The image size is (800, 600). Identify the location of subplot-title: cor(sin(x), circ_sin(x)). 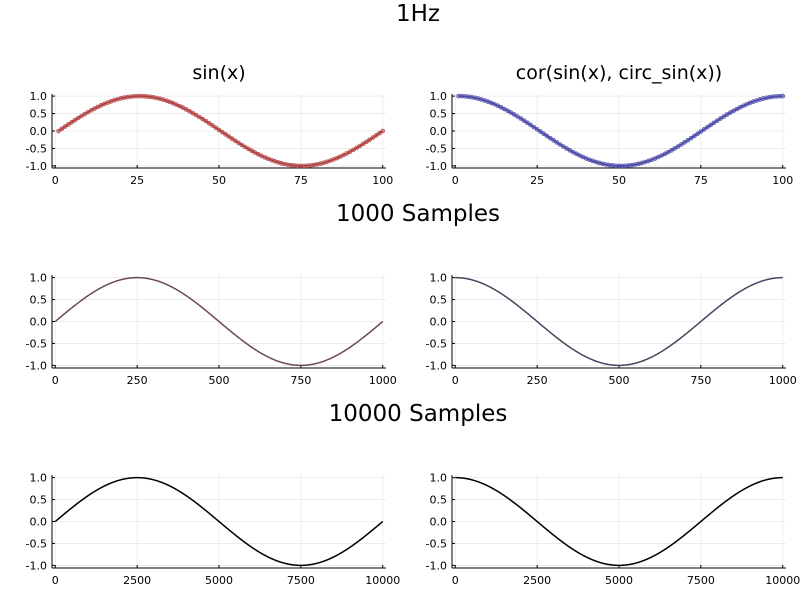
(619, 73).